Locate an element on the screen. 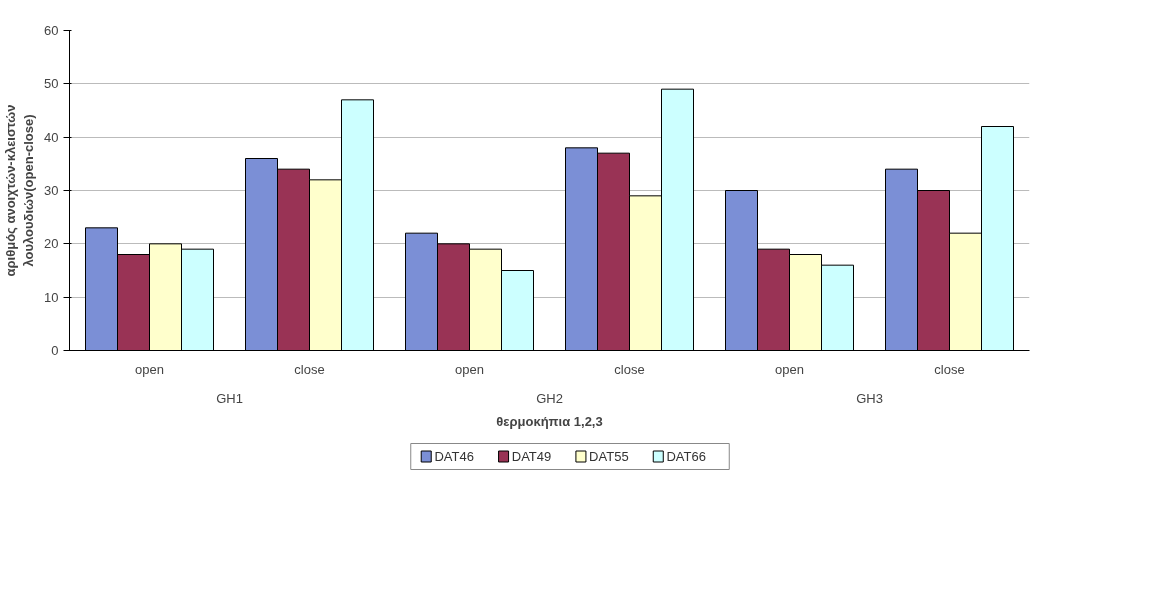 This screenshot has height=598, width=1159. legend-label: DAT55 is located at coordinates (609, 456).